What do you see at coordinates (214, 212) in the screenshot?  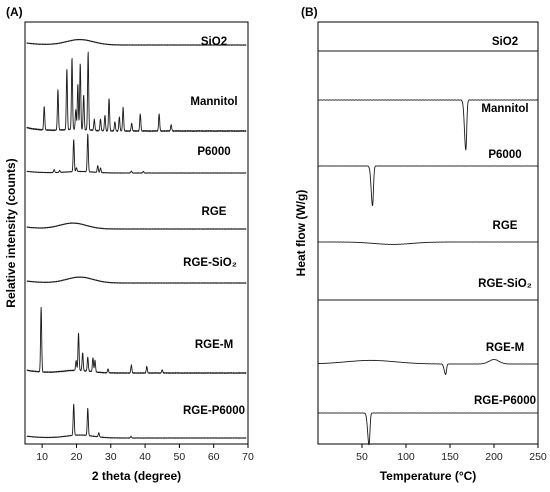 I see `xrd-series-label-rge: RGE` at bounding box center [214, 212].